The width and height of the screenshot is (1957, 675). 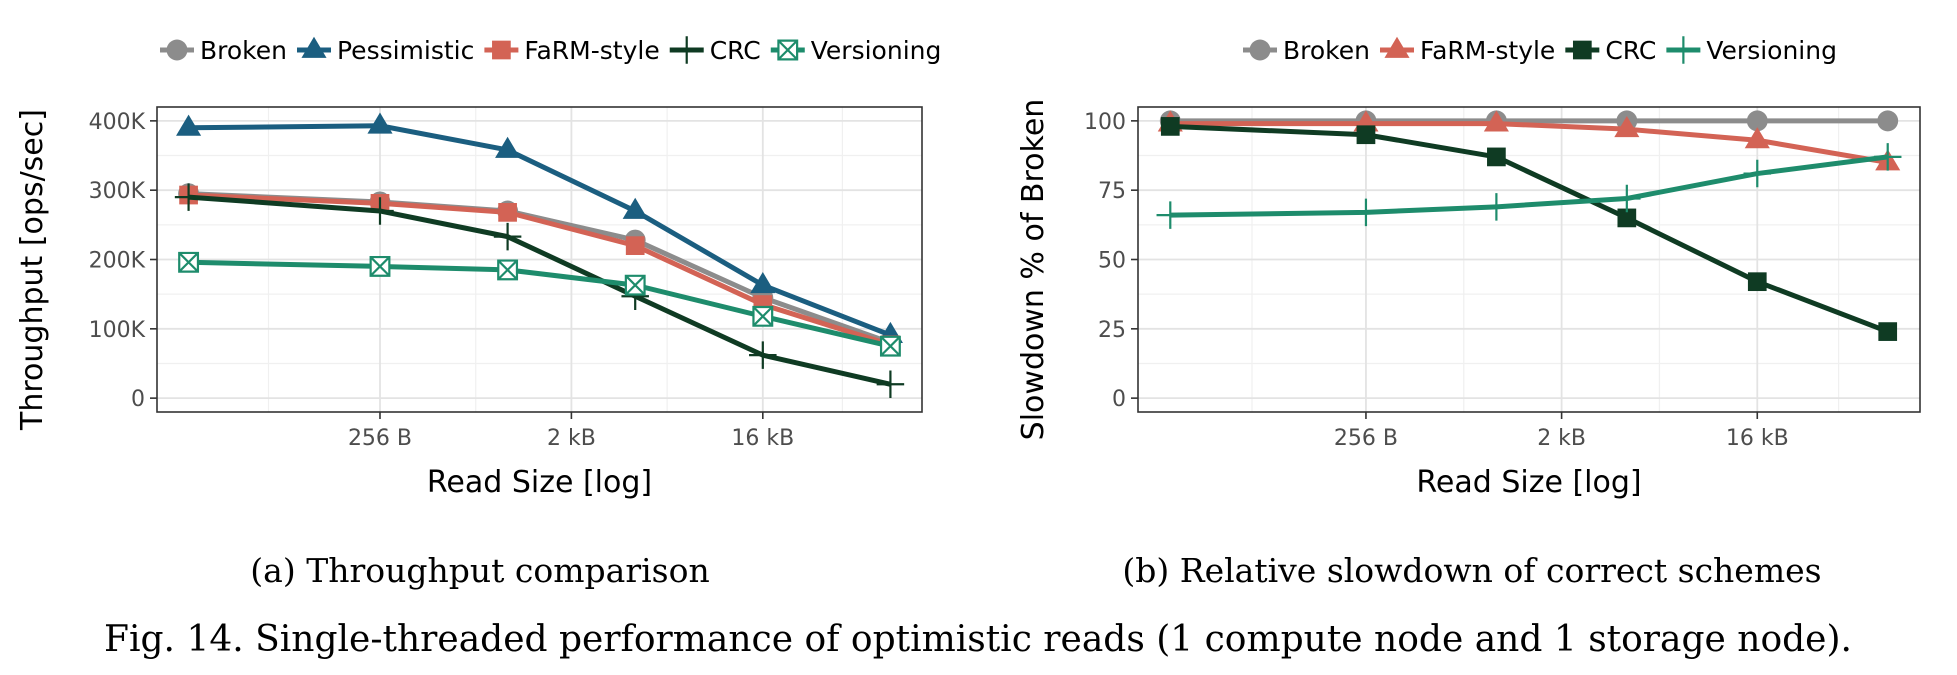 What do you see at coordinates (314, 47) in the screenshot?
I see `legend-key-pessimistic` at bounding box center [314, 47].